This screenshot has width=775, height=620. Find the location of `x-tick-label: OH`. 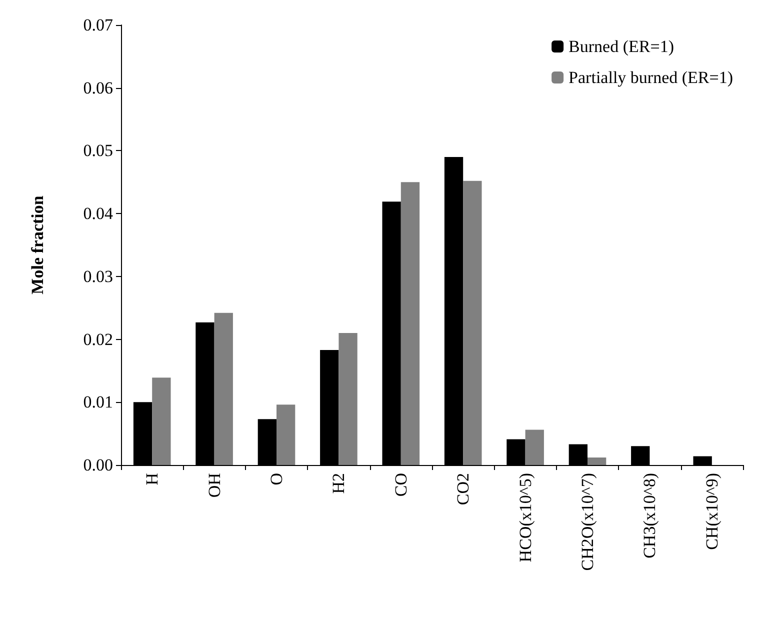

x-tick-label: OH is located at coordinates (214, 485).